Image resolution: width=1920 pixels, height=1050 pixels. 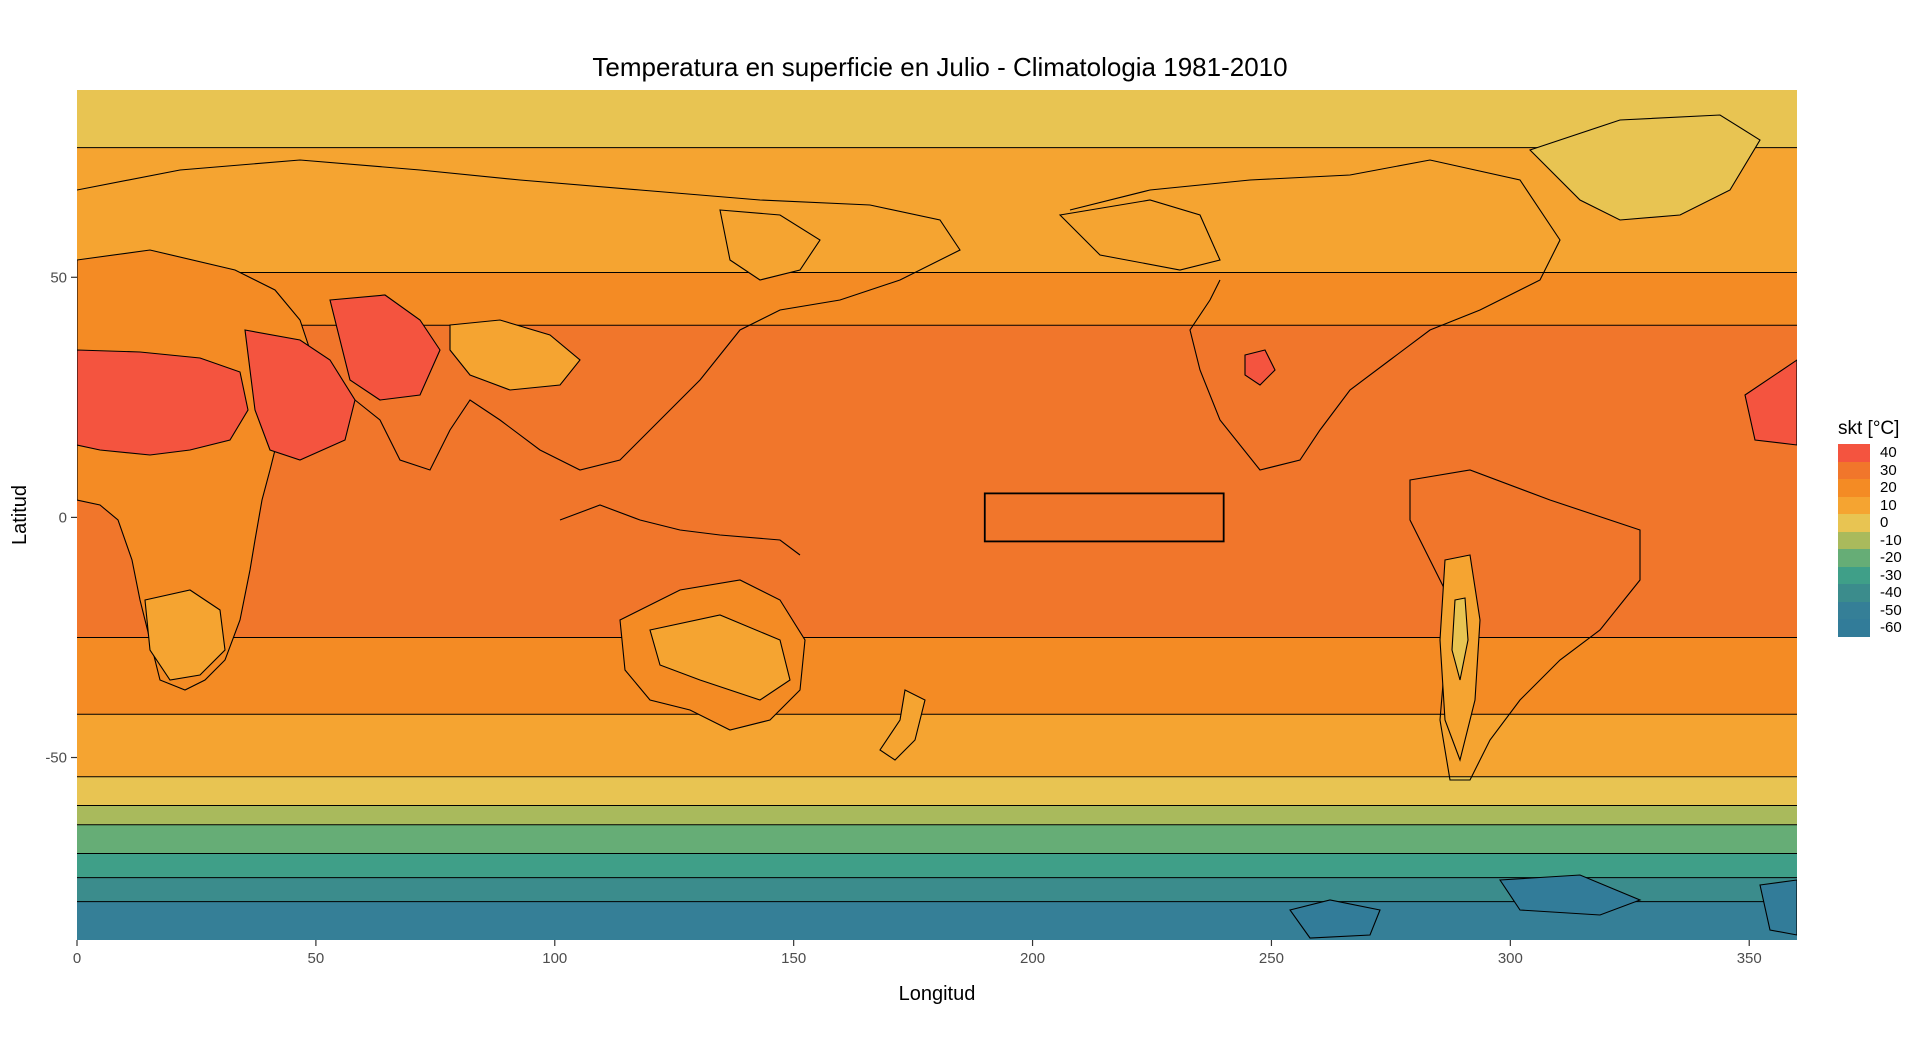 What do you see at coordinates (1778, 907) in the screenshot?
I see `antarctic-pool-east` at bounding box center [1778, 907].